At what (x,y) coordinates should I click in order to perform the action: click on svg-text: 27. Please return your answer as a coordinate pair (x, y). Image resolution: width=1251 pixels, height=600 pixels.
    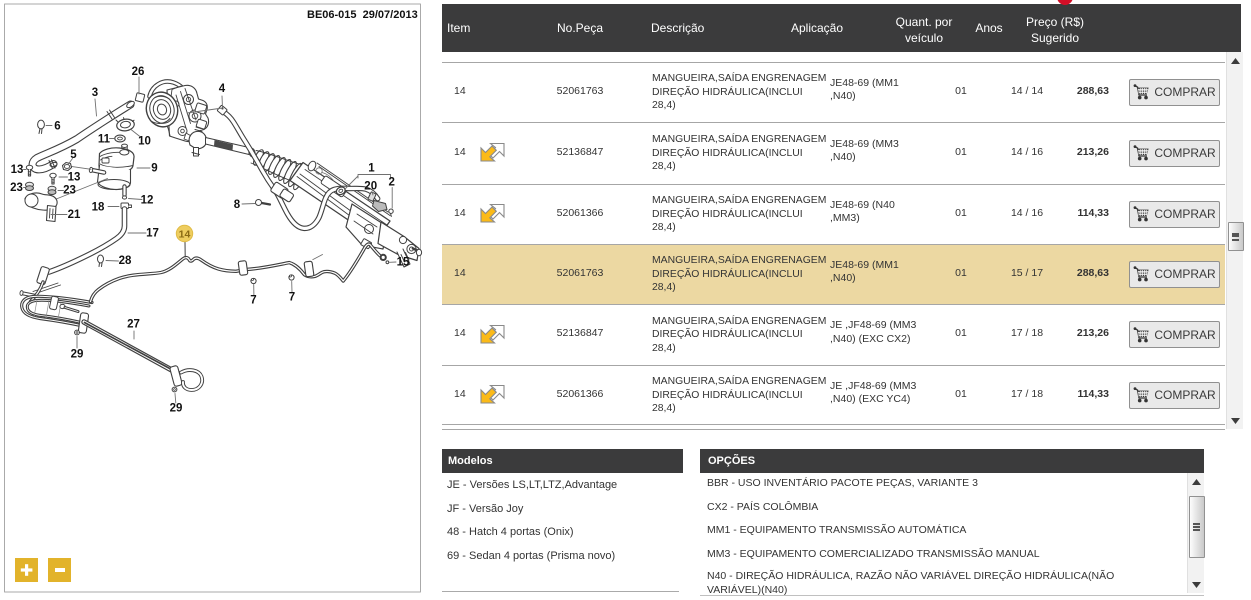
    Looking at the image, I should click on (133, 325).